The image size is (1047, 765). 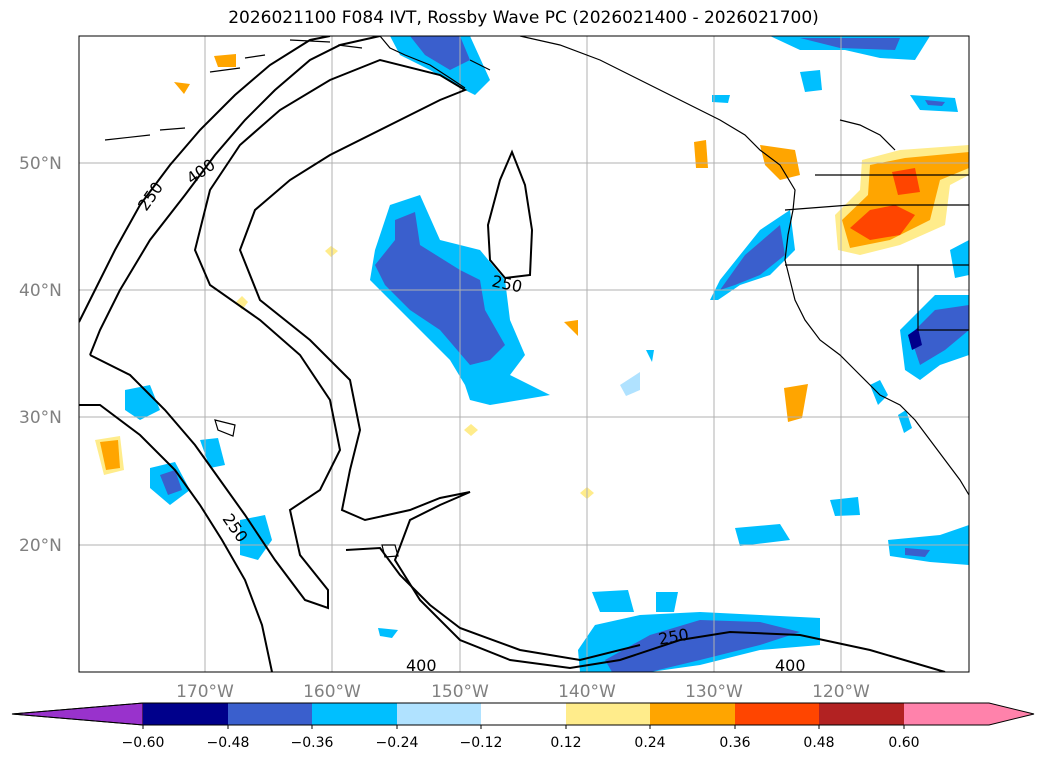 What do you see at coordinates (841, 692) in the screenshot?
I see `lon-label: 120°W` at bounding box center [841, 692].